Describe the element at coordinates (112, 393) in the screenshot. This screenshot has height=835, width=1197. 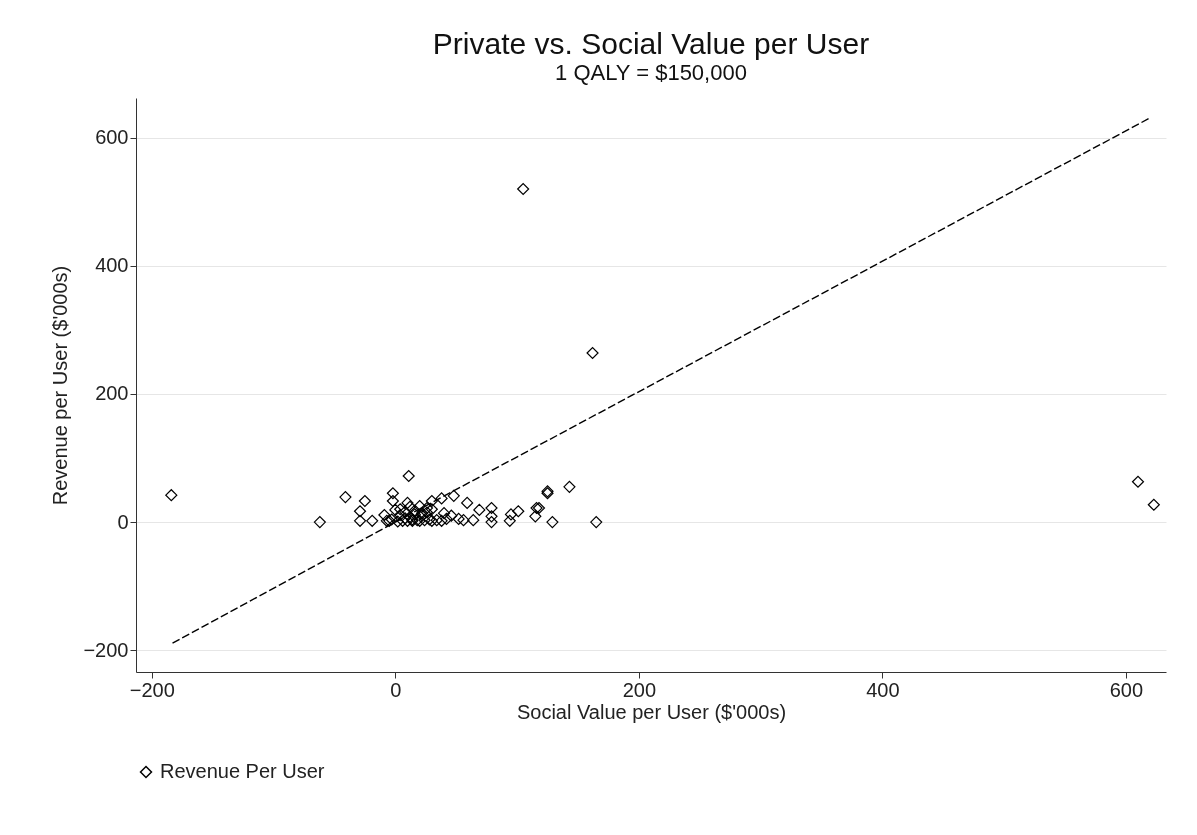
I see `y-tick-label: 200` at that location.